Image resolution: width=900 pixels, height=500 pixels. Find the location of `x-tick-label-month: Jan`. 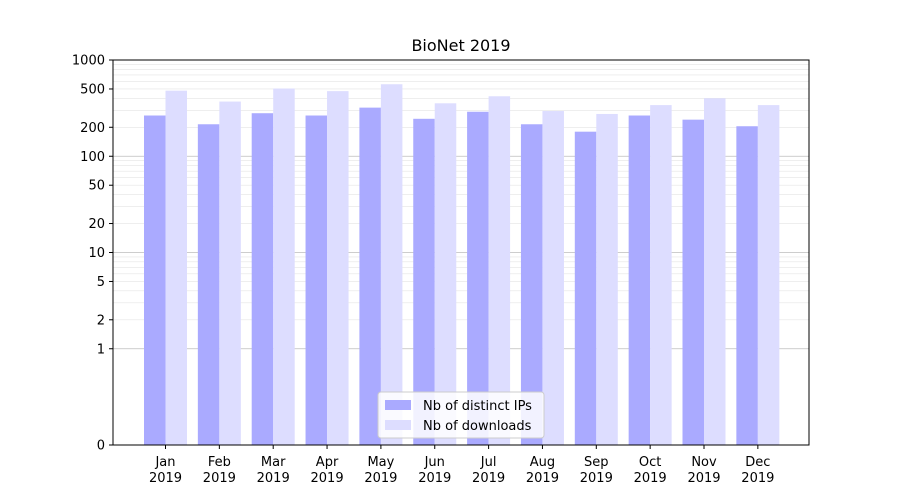

x-tick-label-month: Jan is located at coordinates (164, 462).